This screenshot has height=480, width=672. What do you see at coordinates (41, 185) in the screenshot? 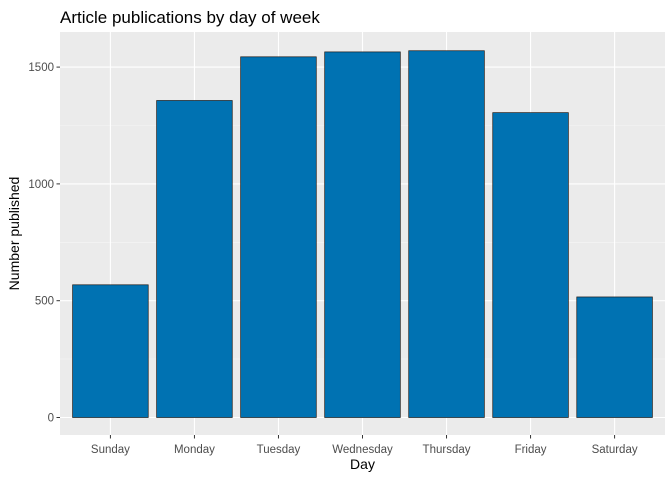
I see `y-tick-label: 1000` at bounding box center [41, 185].